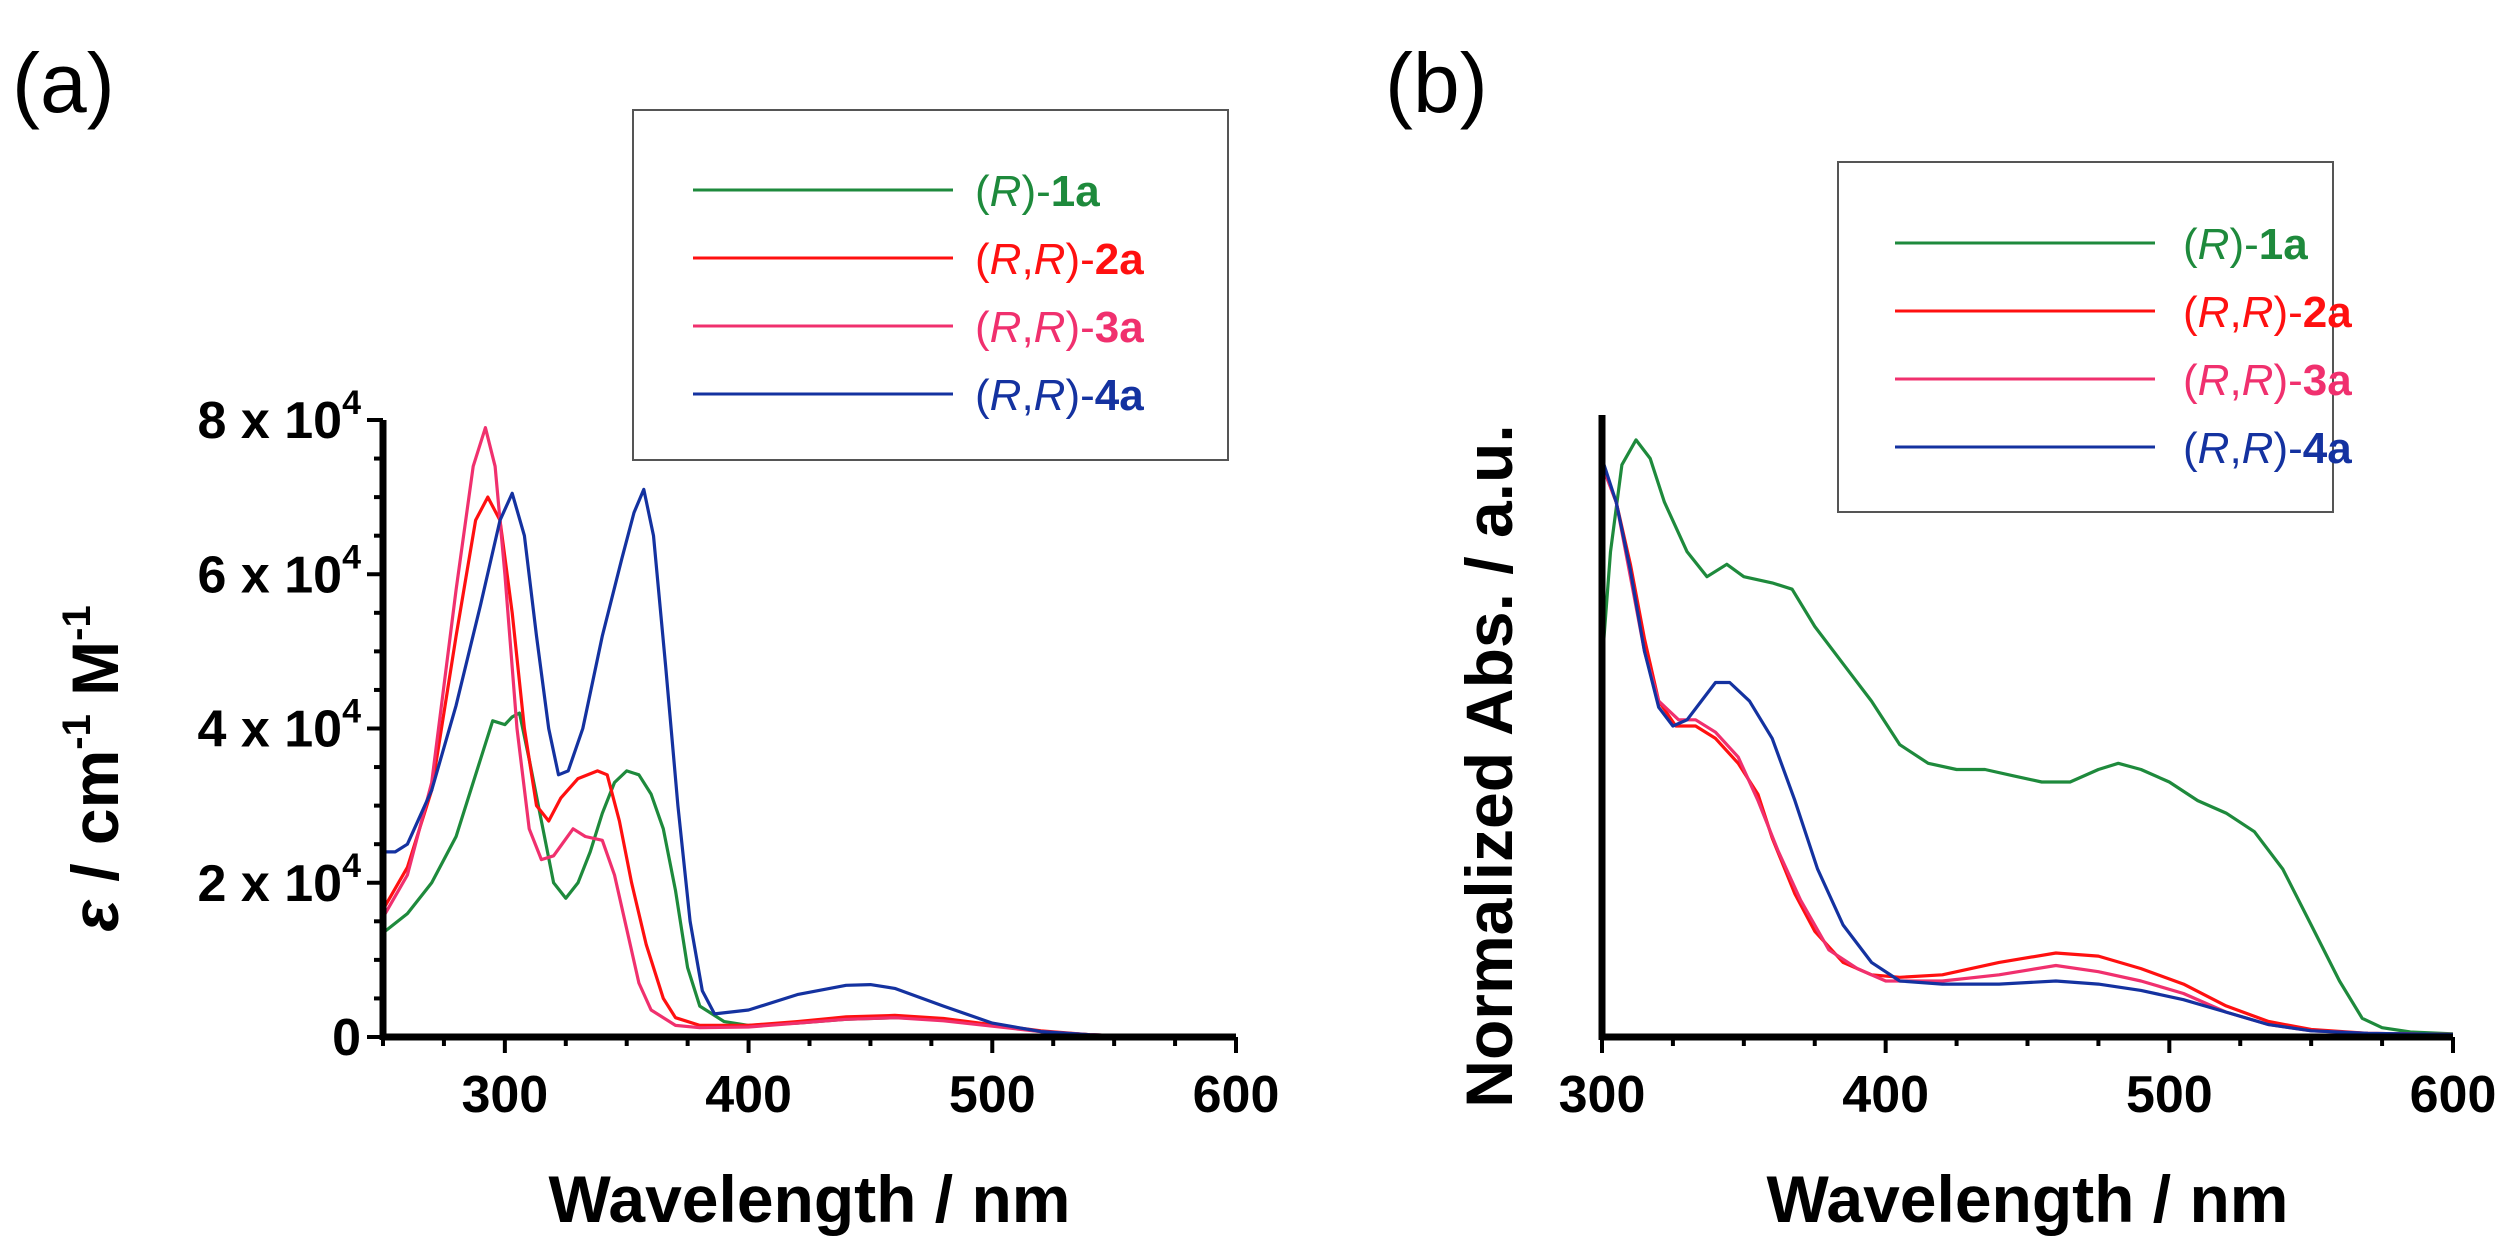 This screenshot has height=1253, width=2512. What do you see at coordinates (280, 417) in the screenshot?
I see `y-tick-label: 8 x 10⁴` at bounding box center [280, 417].